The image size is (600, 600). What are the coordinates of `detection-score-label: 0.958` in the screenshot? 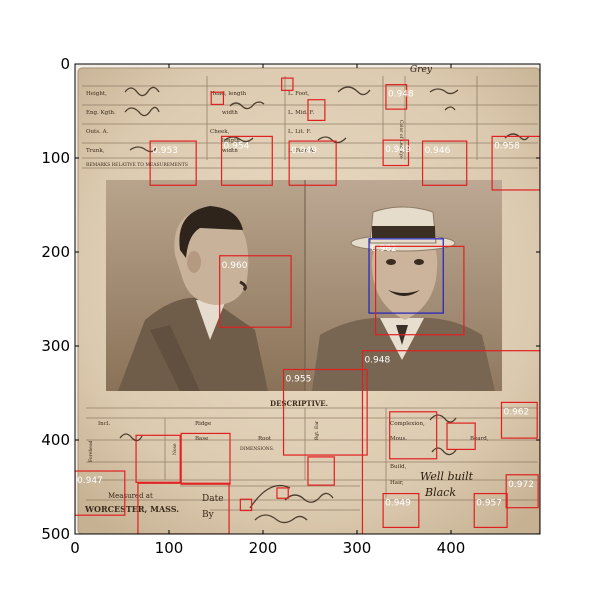 It's located at (507, 146).